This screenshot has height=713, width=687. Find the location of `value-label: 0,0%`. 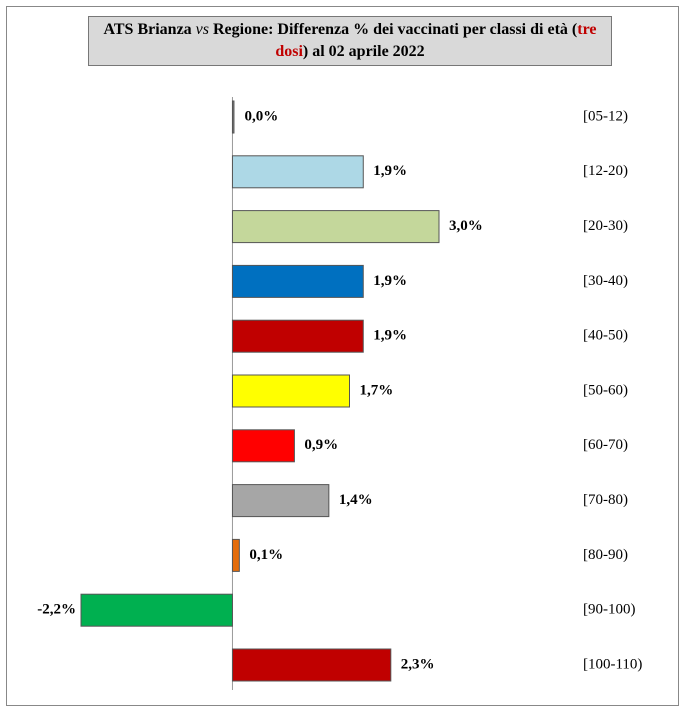

value-label: 0,0% is located at coordinates (261, 116).